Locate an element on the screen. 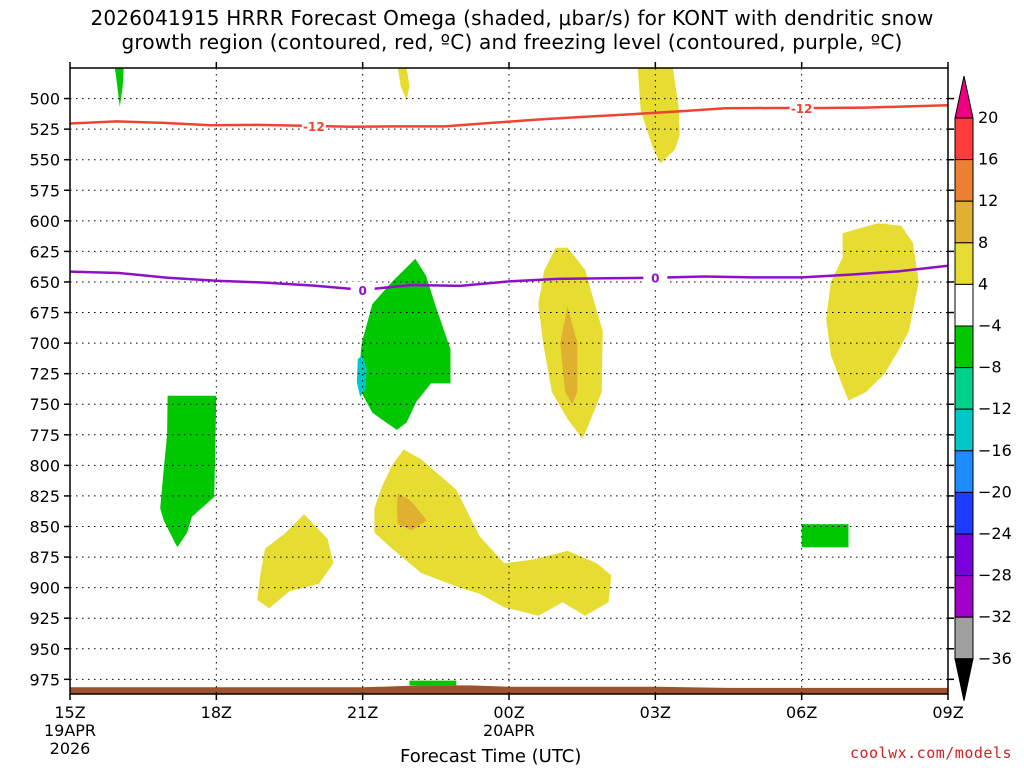 This screenshot has width=1024, height=768. y-tick-label-850: 850 is located at coordinates (44, 526).